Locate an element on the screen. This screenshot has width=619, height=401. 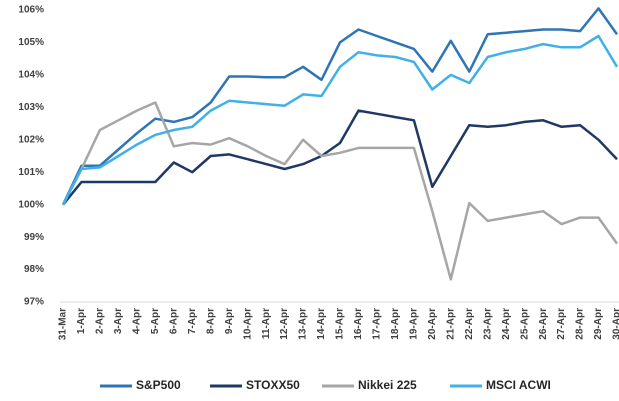
x-tick-label: 13-Apr is located at coordinates (303, 324).